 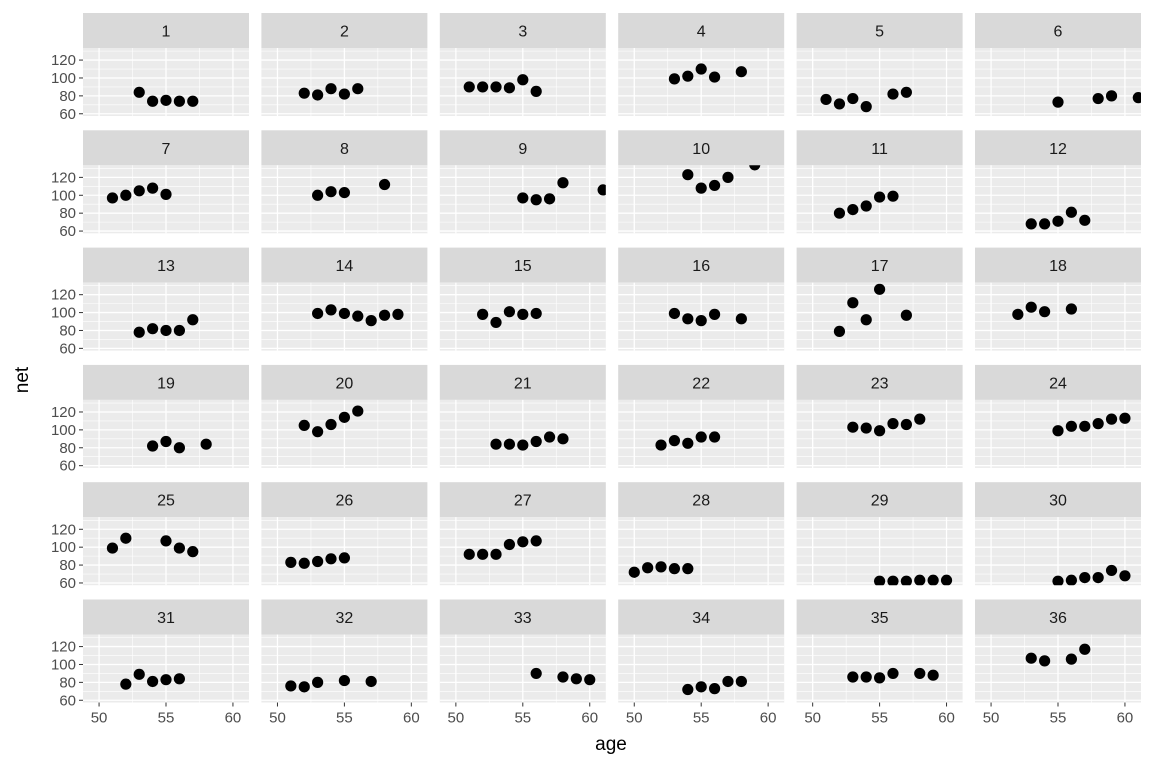 What do you see at coordinates (344, 32) in the screenshot?
I see `facet-strip-label: 2` at bounding box center [344, 32].